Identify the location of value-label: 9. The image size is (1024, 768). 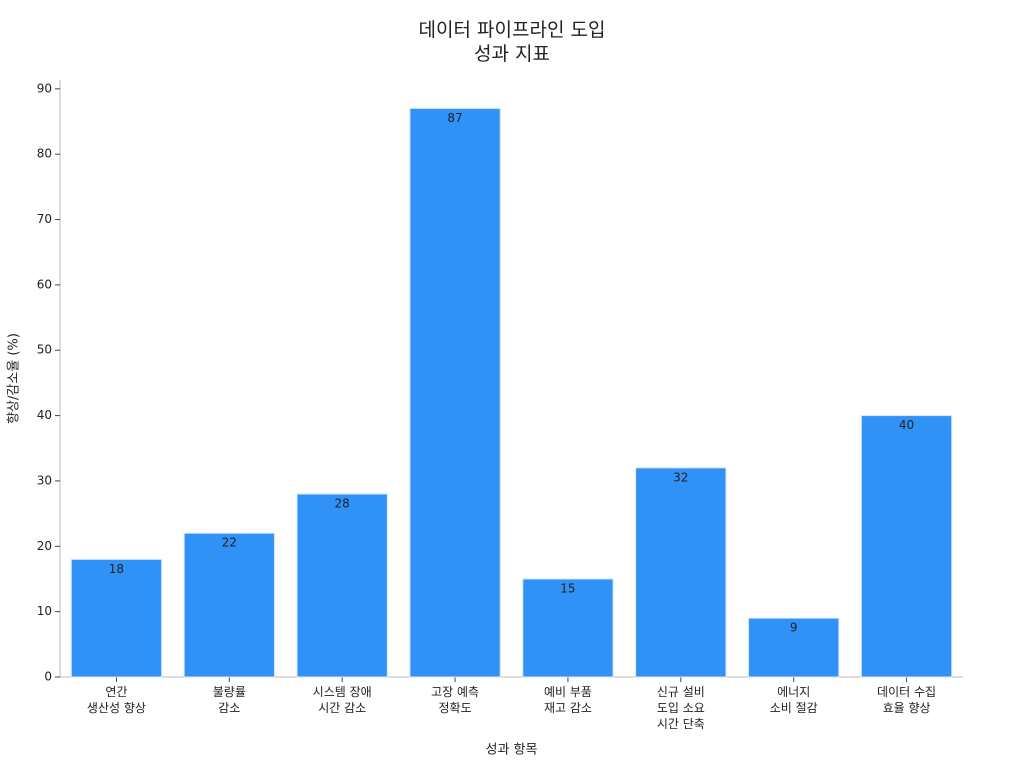
(794, 628).